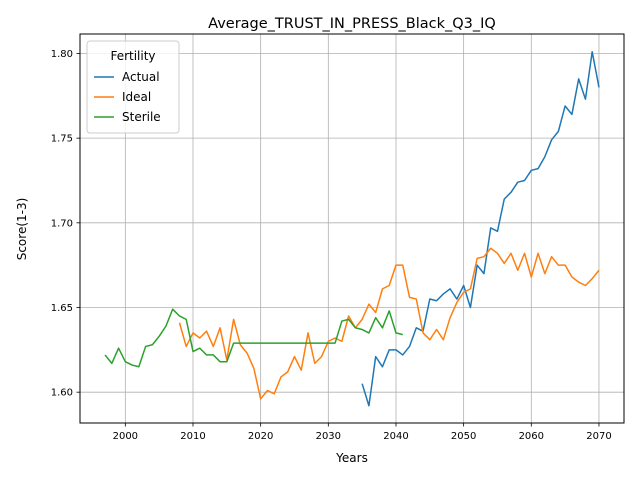 This screenshot has width=640, height=484. Describe the element at coordinates (351, 458) in the screenshot. I see `x-axis-label: Years` at that location.